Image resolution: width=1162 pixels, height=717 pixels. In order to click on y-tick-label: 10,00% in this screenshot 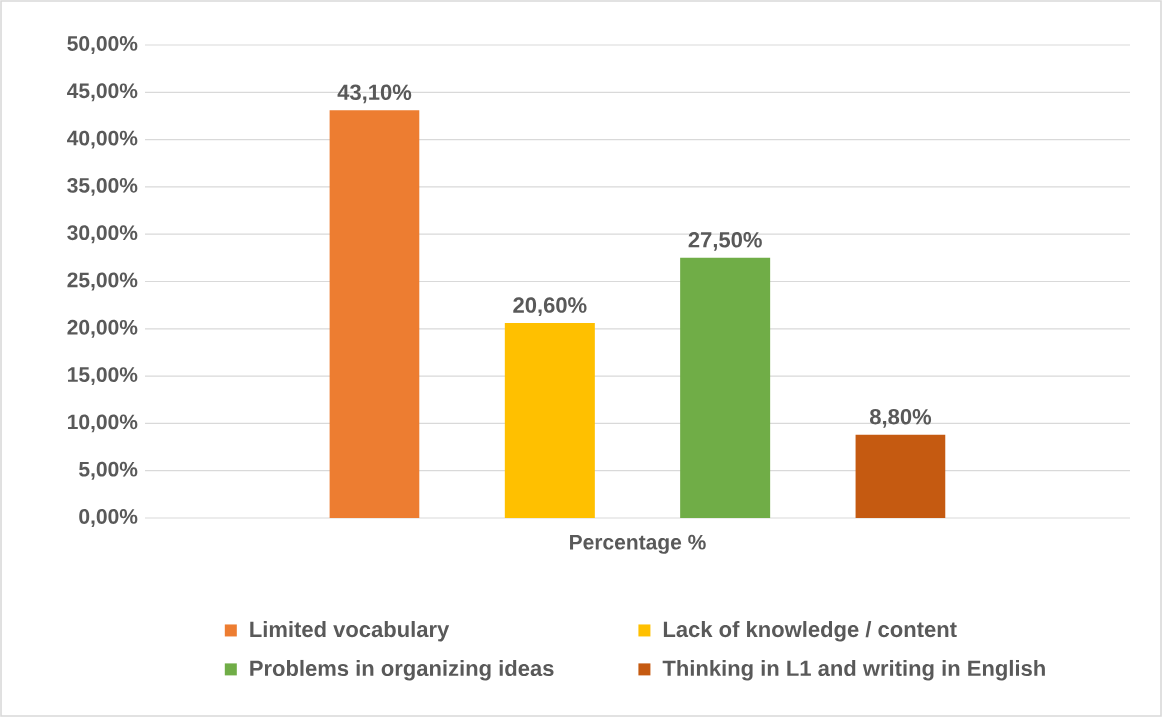, I will do `click(103, 423)`.